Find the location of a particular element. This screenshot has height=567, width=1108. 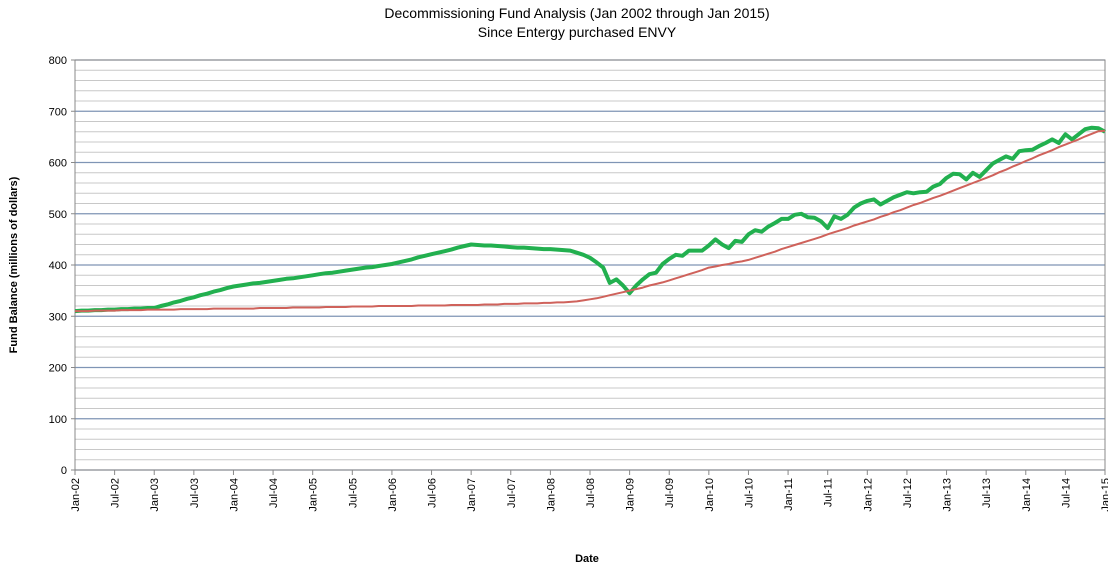

x-axis-label: Date is located at coordinates (587, 559).